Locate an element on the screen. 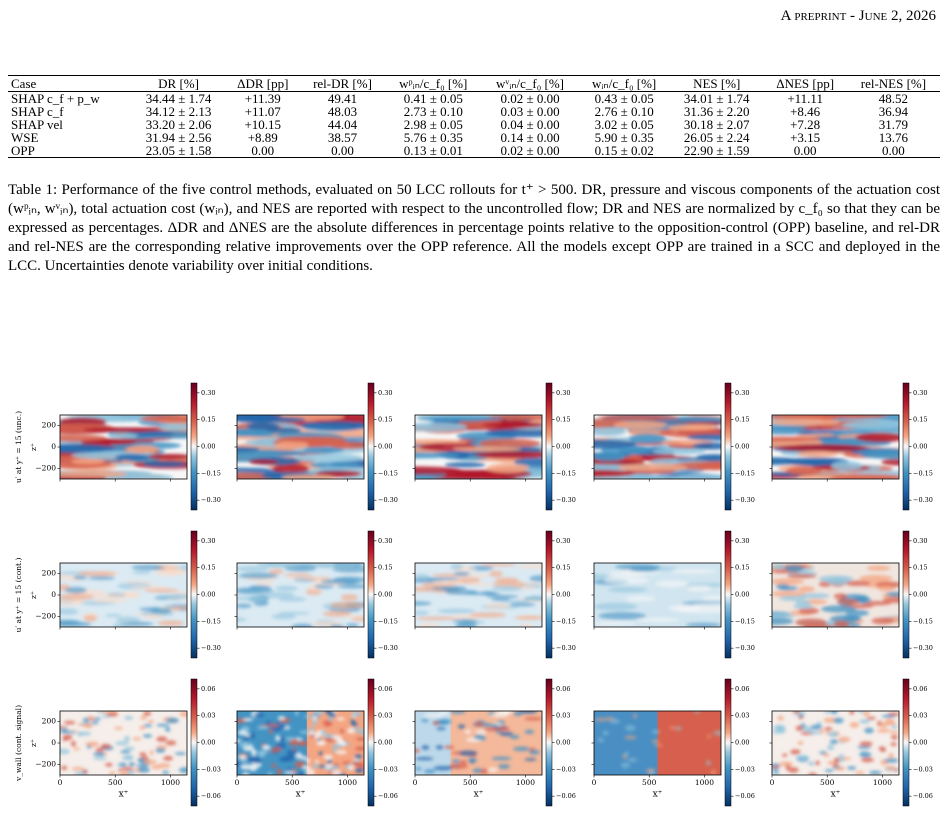 Image resolution: width=948 pixels, height=830 pixels. running-header: A preprint - June 2, 2026 is located at coordinates (858, 16).